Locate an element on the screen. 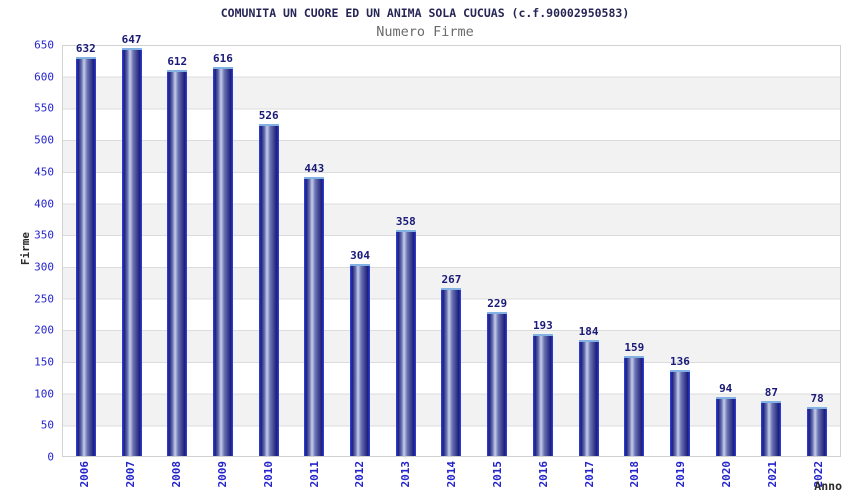 This screenshot has height=500, width=850. bar-value-label: 267 is located at coordinates (451, 279).